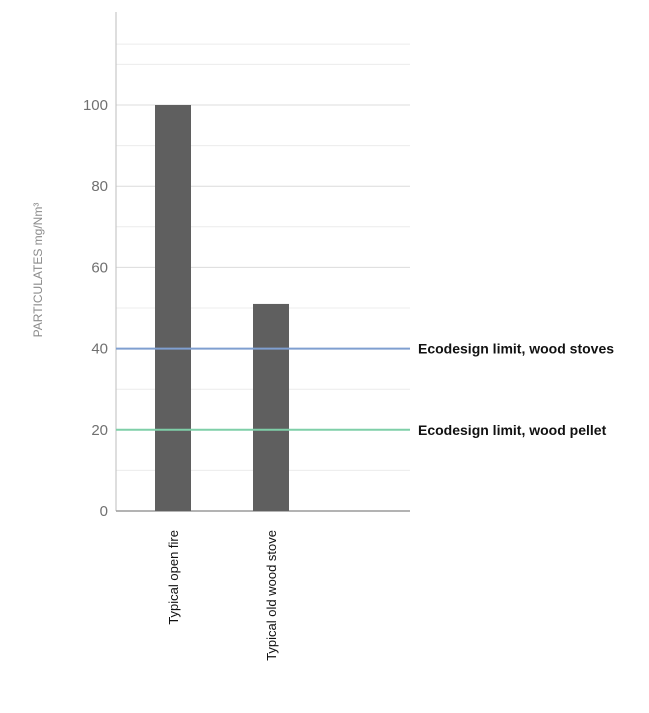 This screenshot has height=713, width=649. I want to click on reference-line-label: Ecodesign limit, wood stoves, so click(516, 349).